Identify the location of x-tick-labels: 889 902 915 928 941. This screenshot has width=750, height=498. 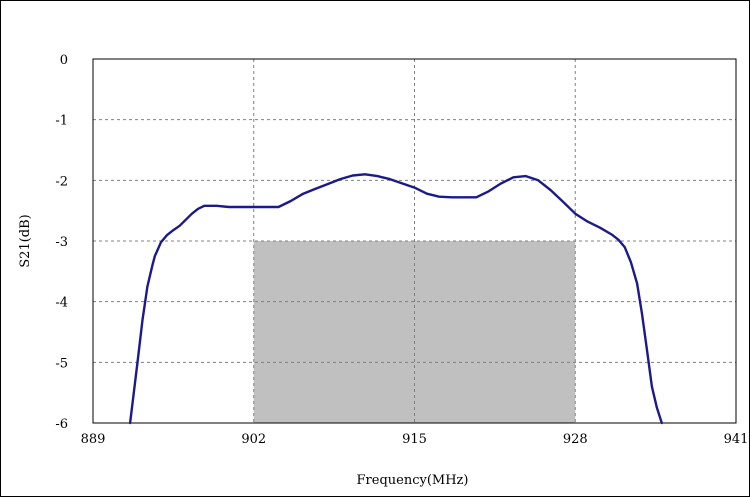
(415, 439).